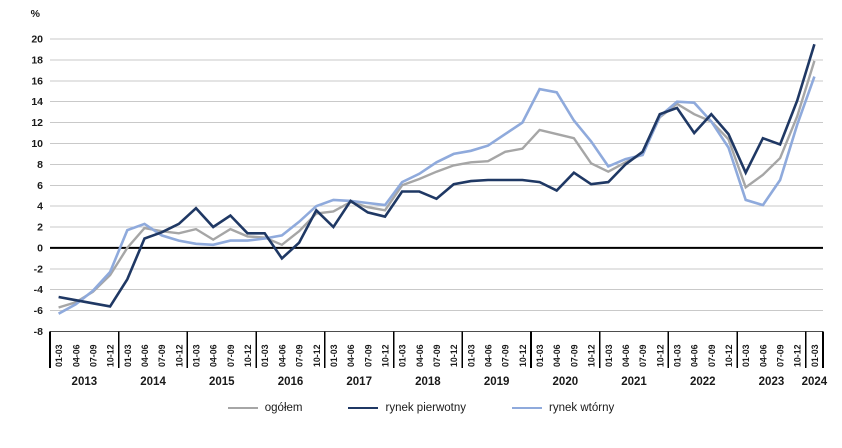  I want to click on svg-text: 2014, so click(153, 382).